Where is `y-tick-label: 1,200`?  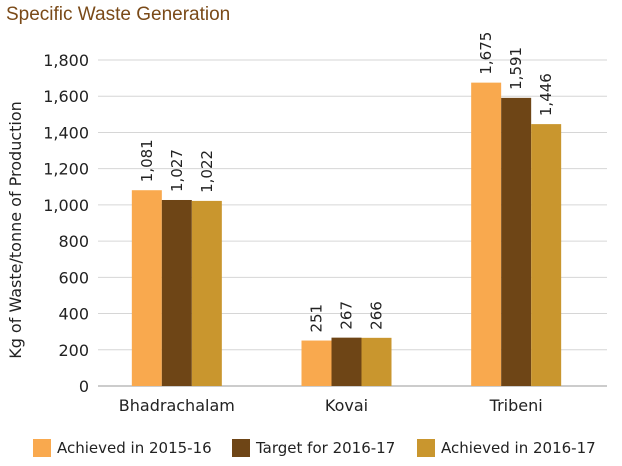
y-tick-label: 1,200 is located at coordinates (66, 169).